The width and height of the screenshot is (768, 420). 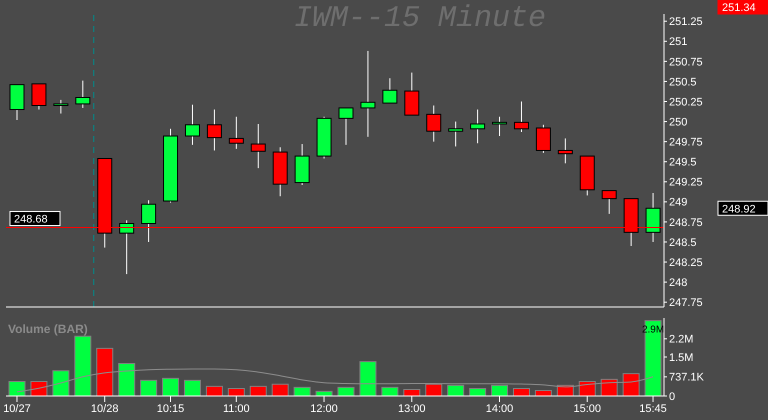 I want to click on y-tick-label: 248.25, so click(x=686, y=262).